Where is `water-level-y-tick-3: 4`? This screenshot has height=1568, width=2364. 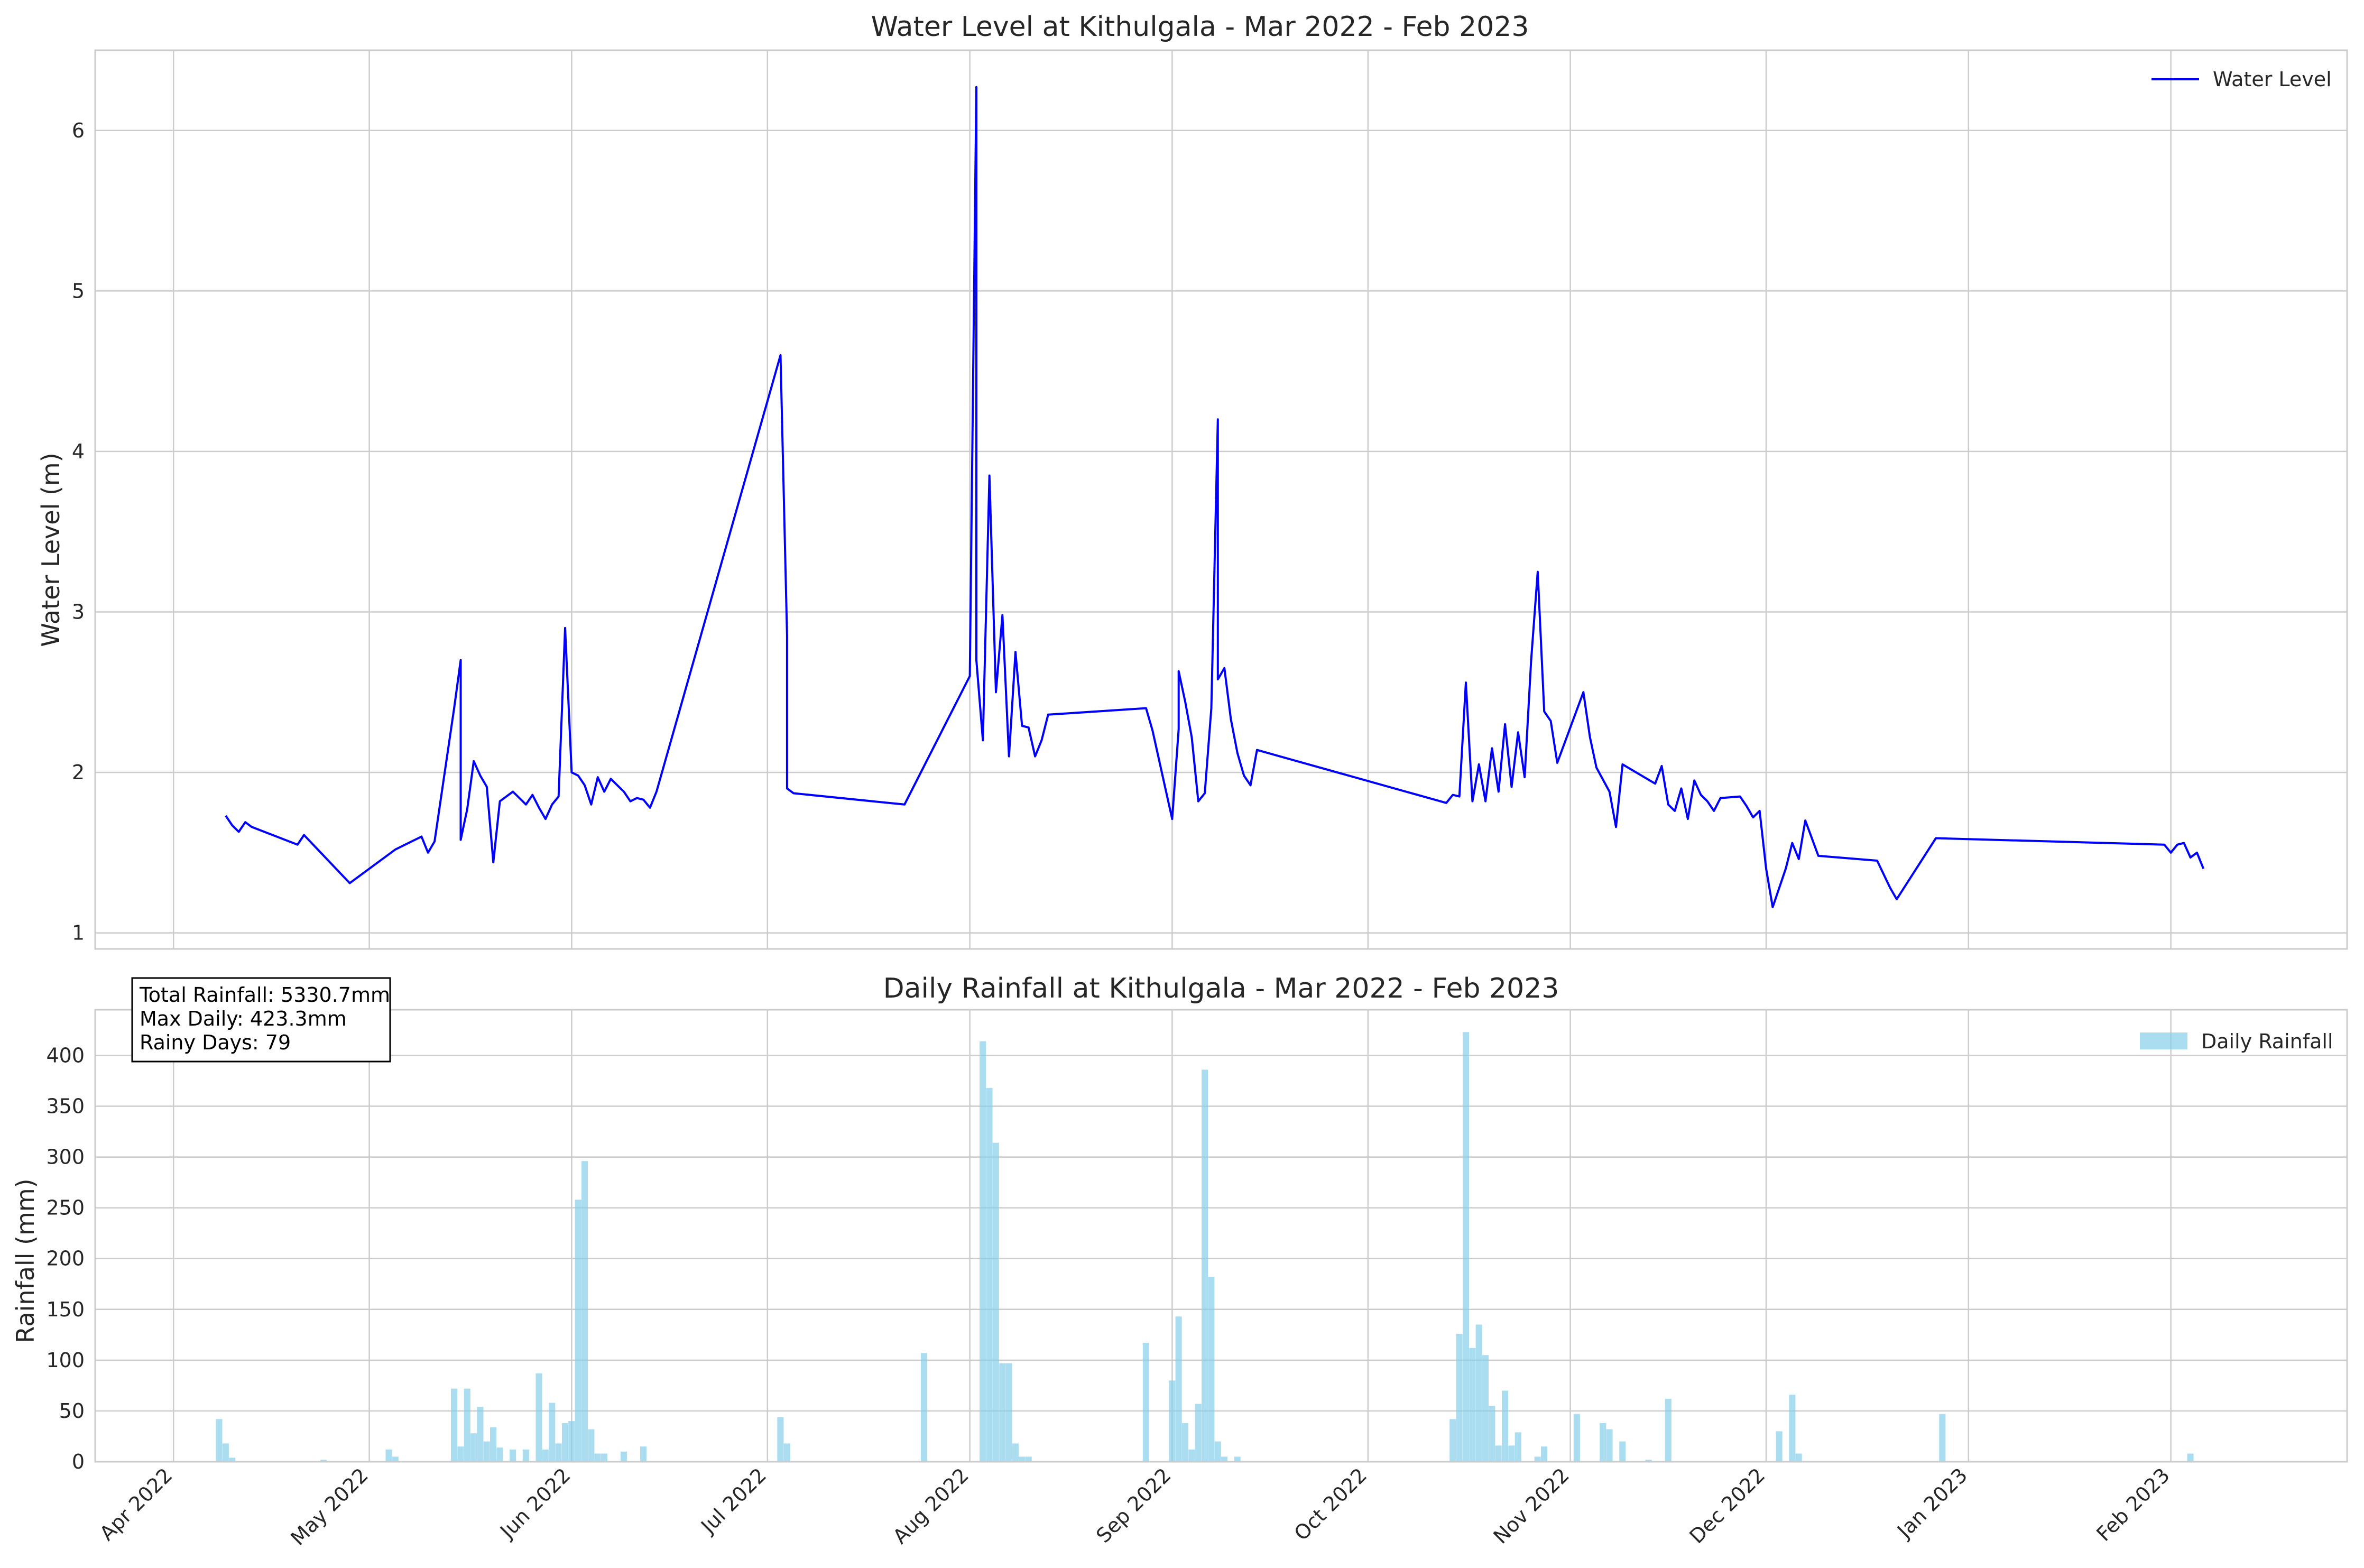
water-level-y-tick-3: 4 is located at coordinates (78, 451).